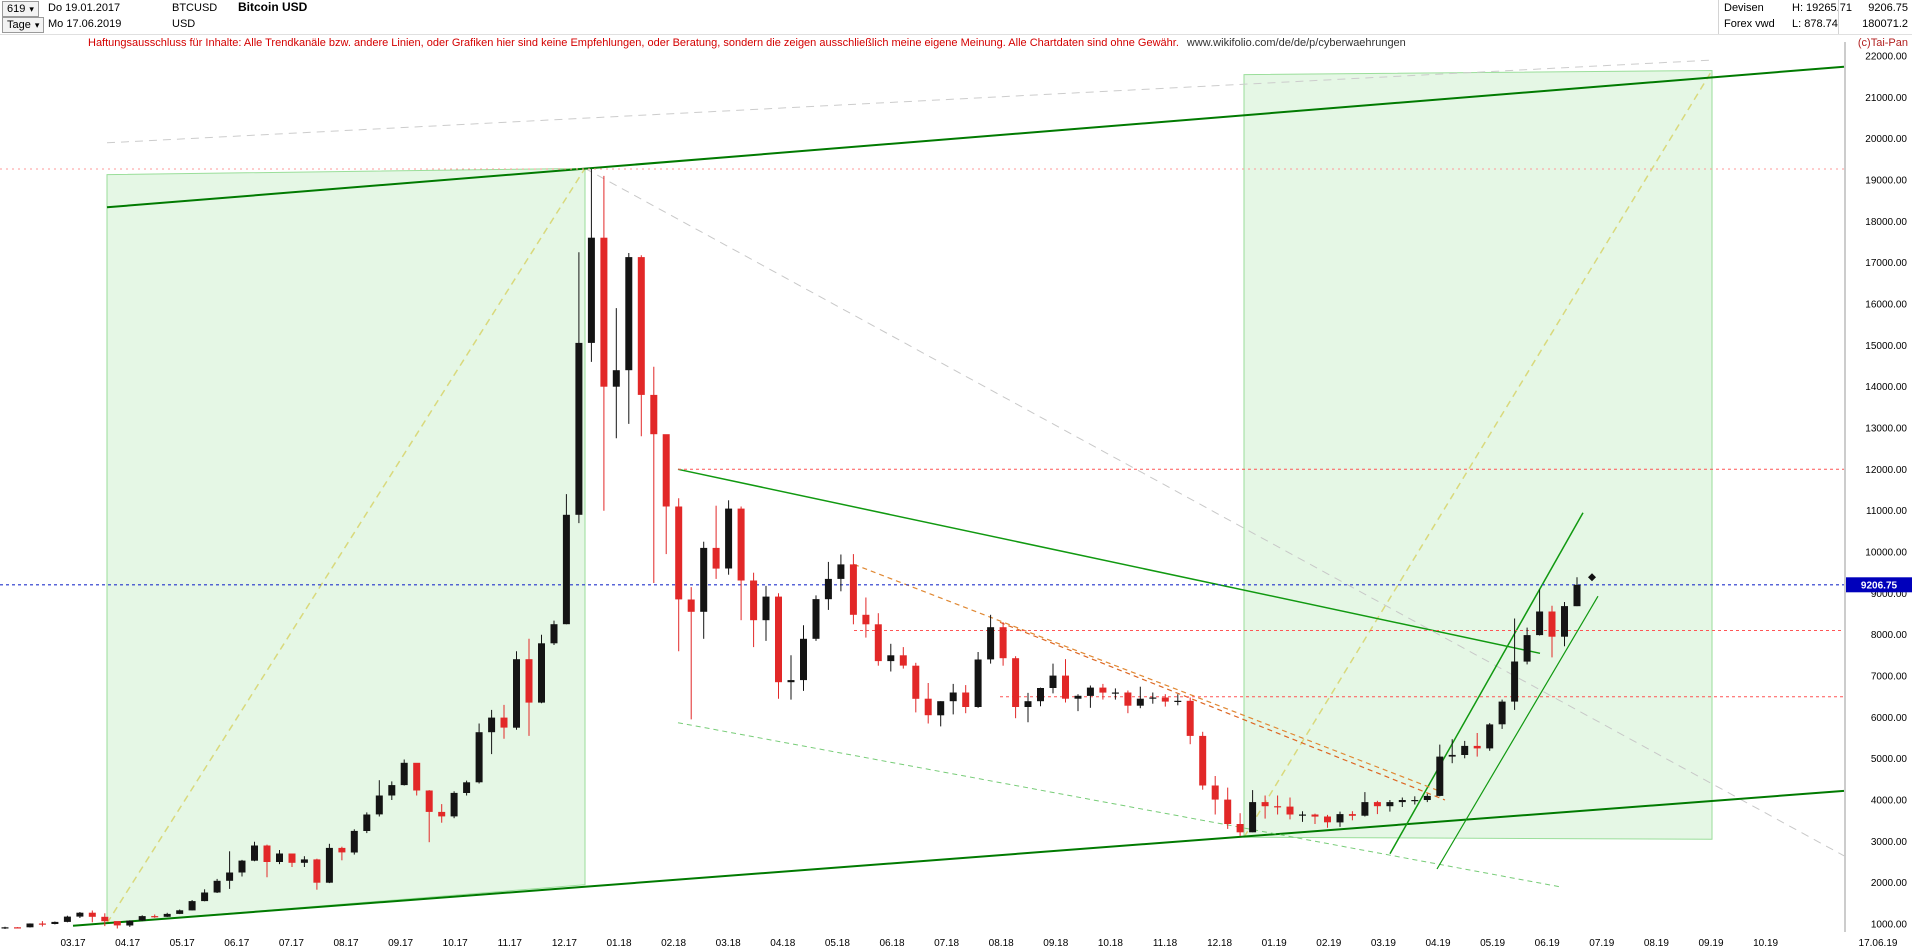  Describe the element at coordinates (909, 101) in the screenshot. I see `gray-trendline-upper` at that location.